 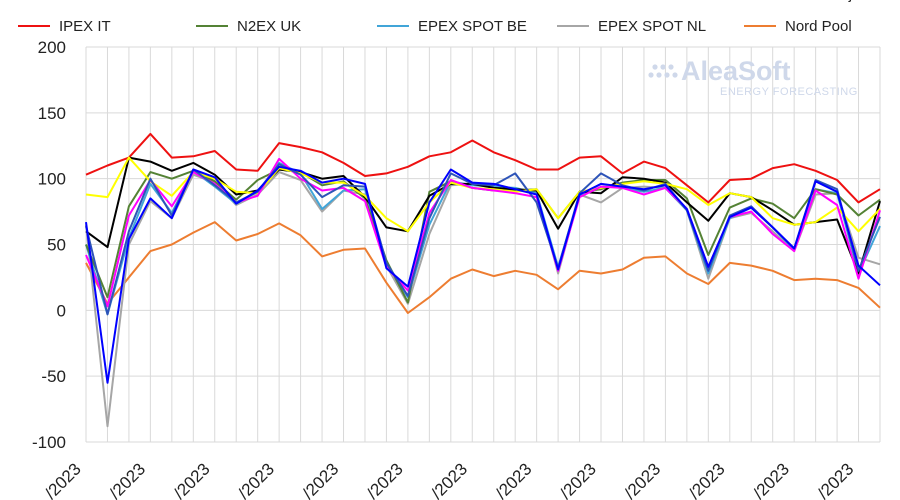 What do you see at coordinates (483, 168) in the screenshot?
I see `series-line-ipex-it` at bounding box center [483, 168].